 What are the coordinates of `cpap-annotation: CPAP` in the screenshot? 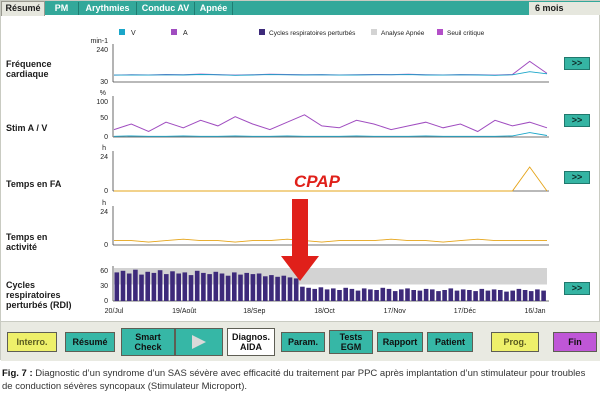 It's located at (317, 181).